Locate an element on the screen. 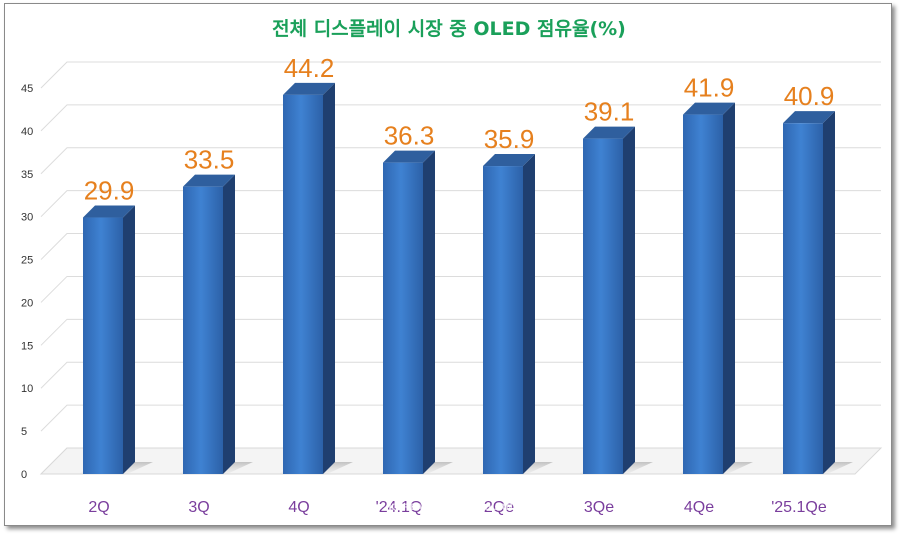 The height and width of the screenshot is (535, 900). watermark-english: KOREA INDUSTRY JOURNAL is located at coordinates (457, 508).